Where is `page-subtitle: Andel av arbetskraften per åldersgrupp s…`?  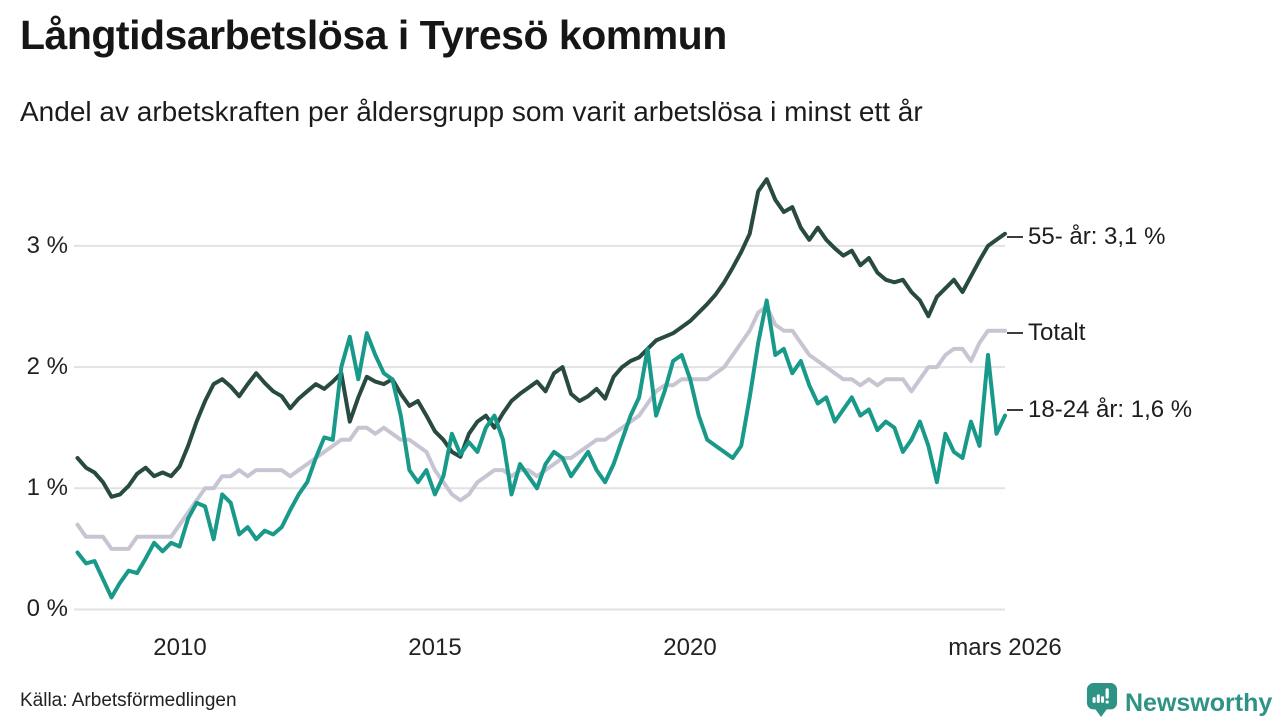 page-subtitle: Andel av arbetskraften per åldersgrupp s… is located at coordinates (471, 111).